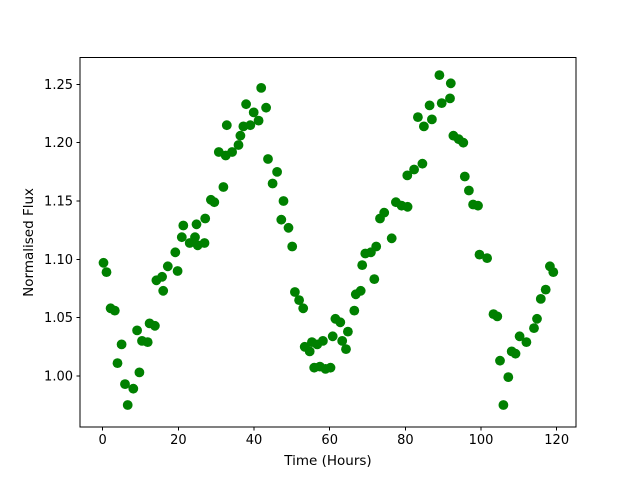 The height and width of the screenshot is (480, 640). Describe the element at coordinates (58, 143) in the screenshot. I see `y-tick-label: 1.20` at that location.